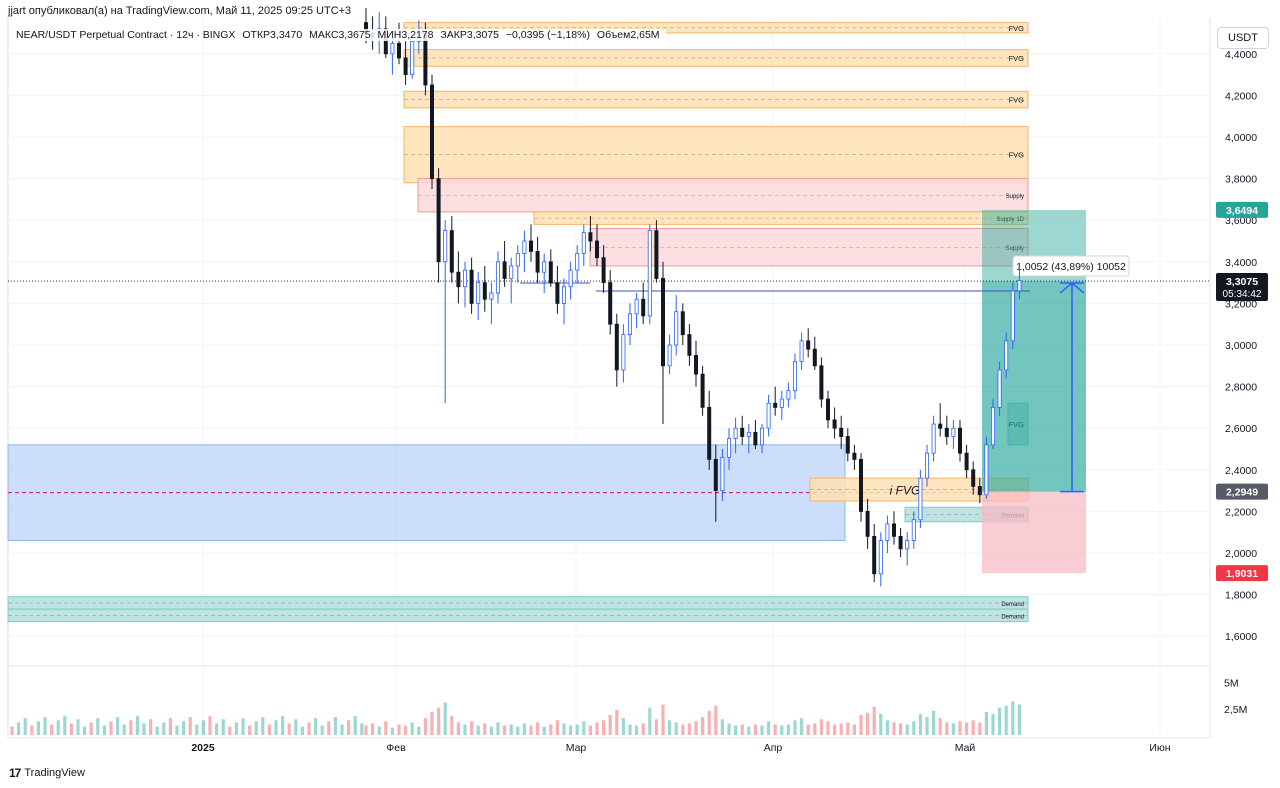 This screenshot has width=1280, height=788. What do you see at coordinates (1241, 554) in the screenshot?
I see `y-tick-label: 2,0000` at bounding box center [1241, 554].